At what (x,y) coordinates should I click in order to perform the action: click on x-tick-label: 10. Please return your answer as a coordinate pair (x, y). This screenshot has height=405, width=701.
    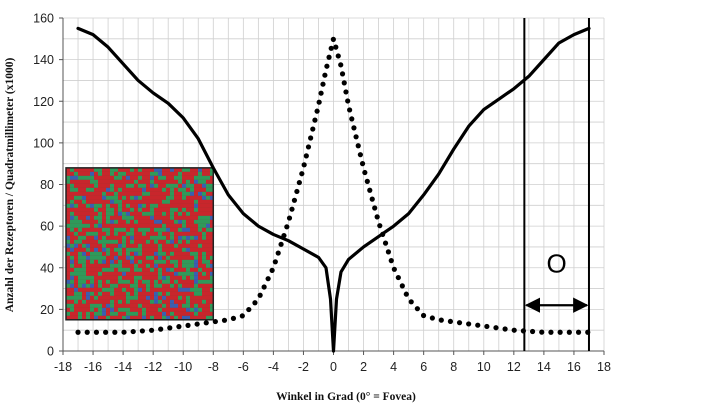
    Looking at the image, I should click on (484, 367).